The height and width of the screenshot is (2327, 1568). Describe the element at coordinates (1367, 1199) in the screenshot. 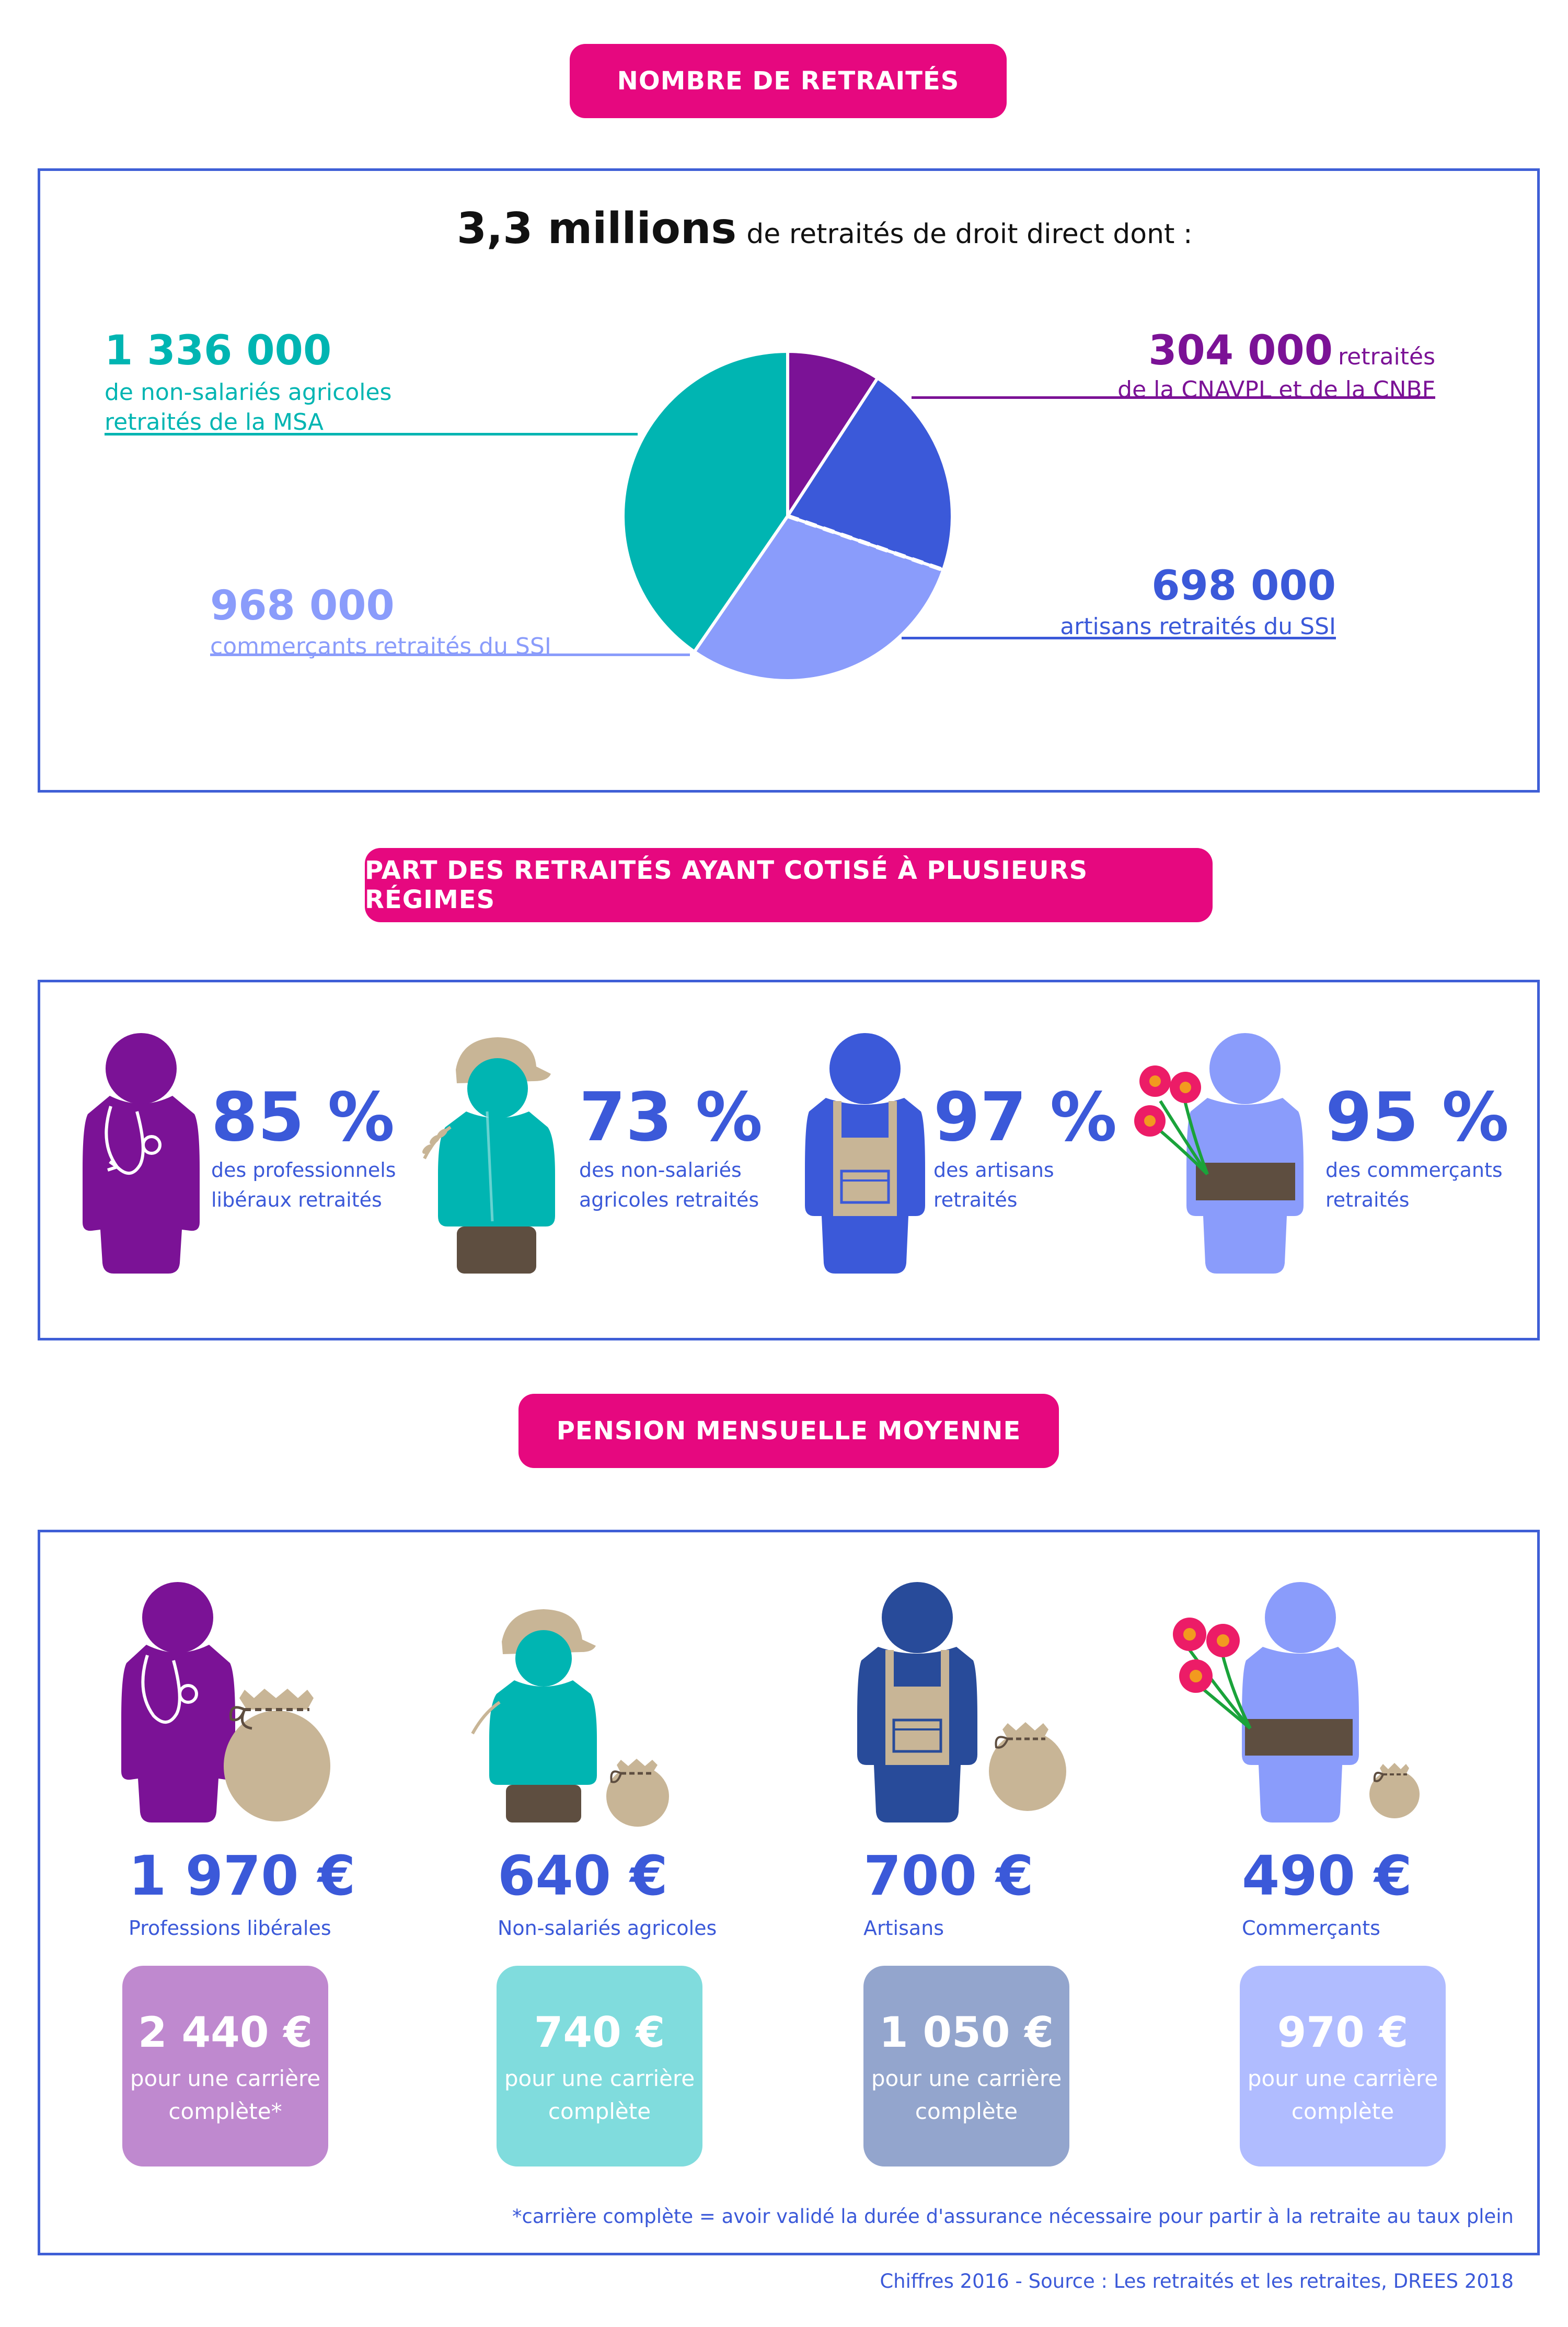

I see `multi-line2-4: retraités` at that location.